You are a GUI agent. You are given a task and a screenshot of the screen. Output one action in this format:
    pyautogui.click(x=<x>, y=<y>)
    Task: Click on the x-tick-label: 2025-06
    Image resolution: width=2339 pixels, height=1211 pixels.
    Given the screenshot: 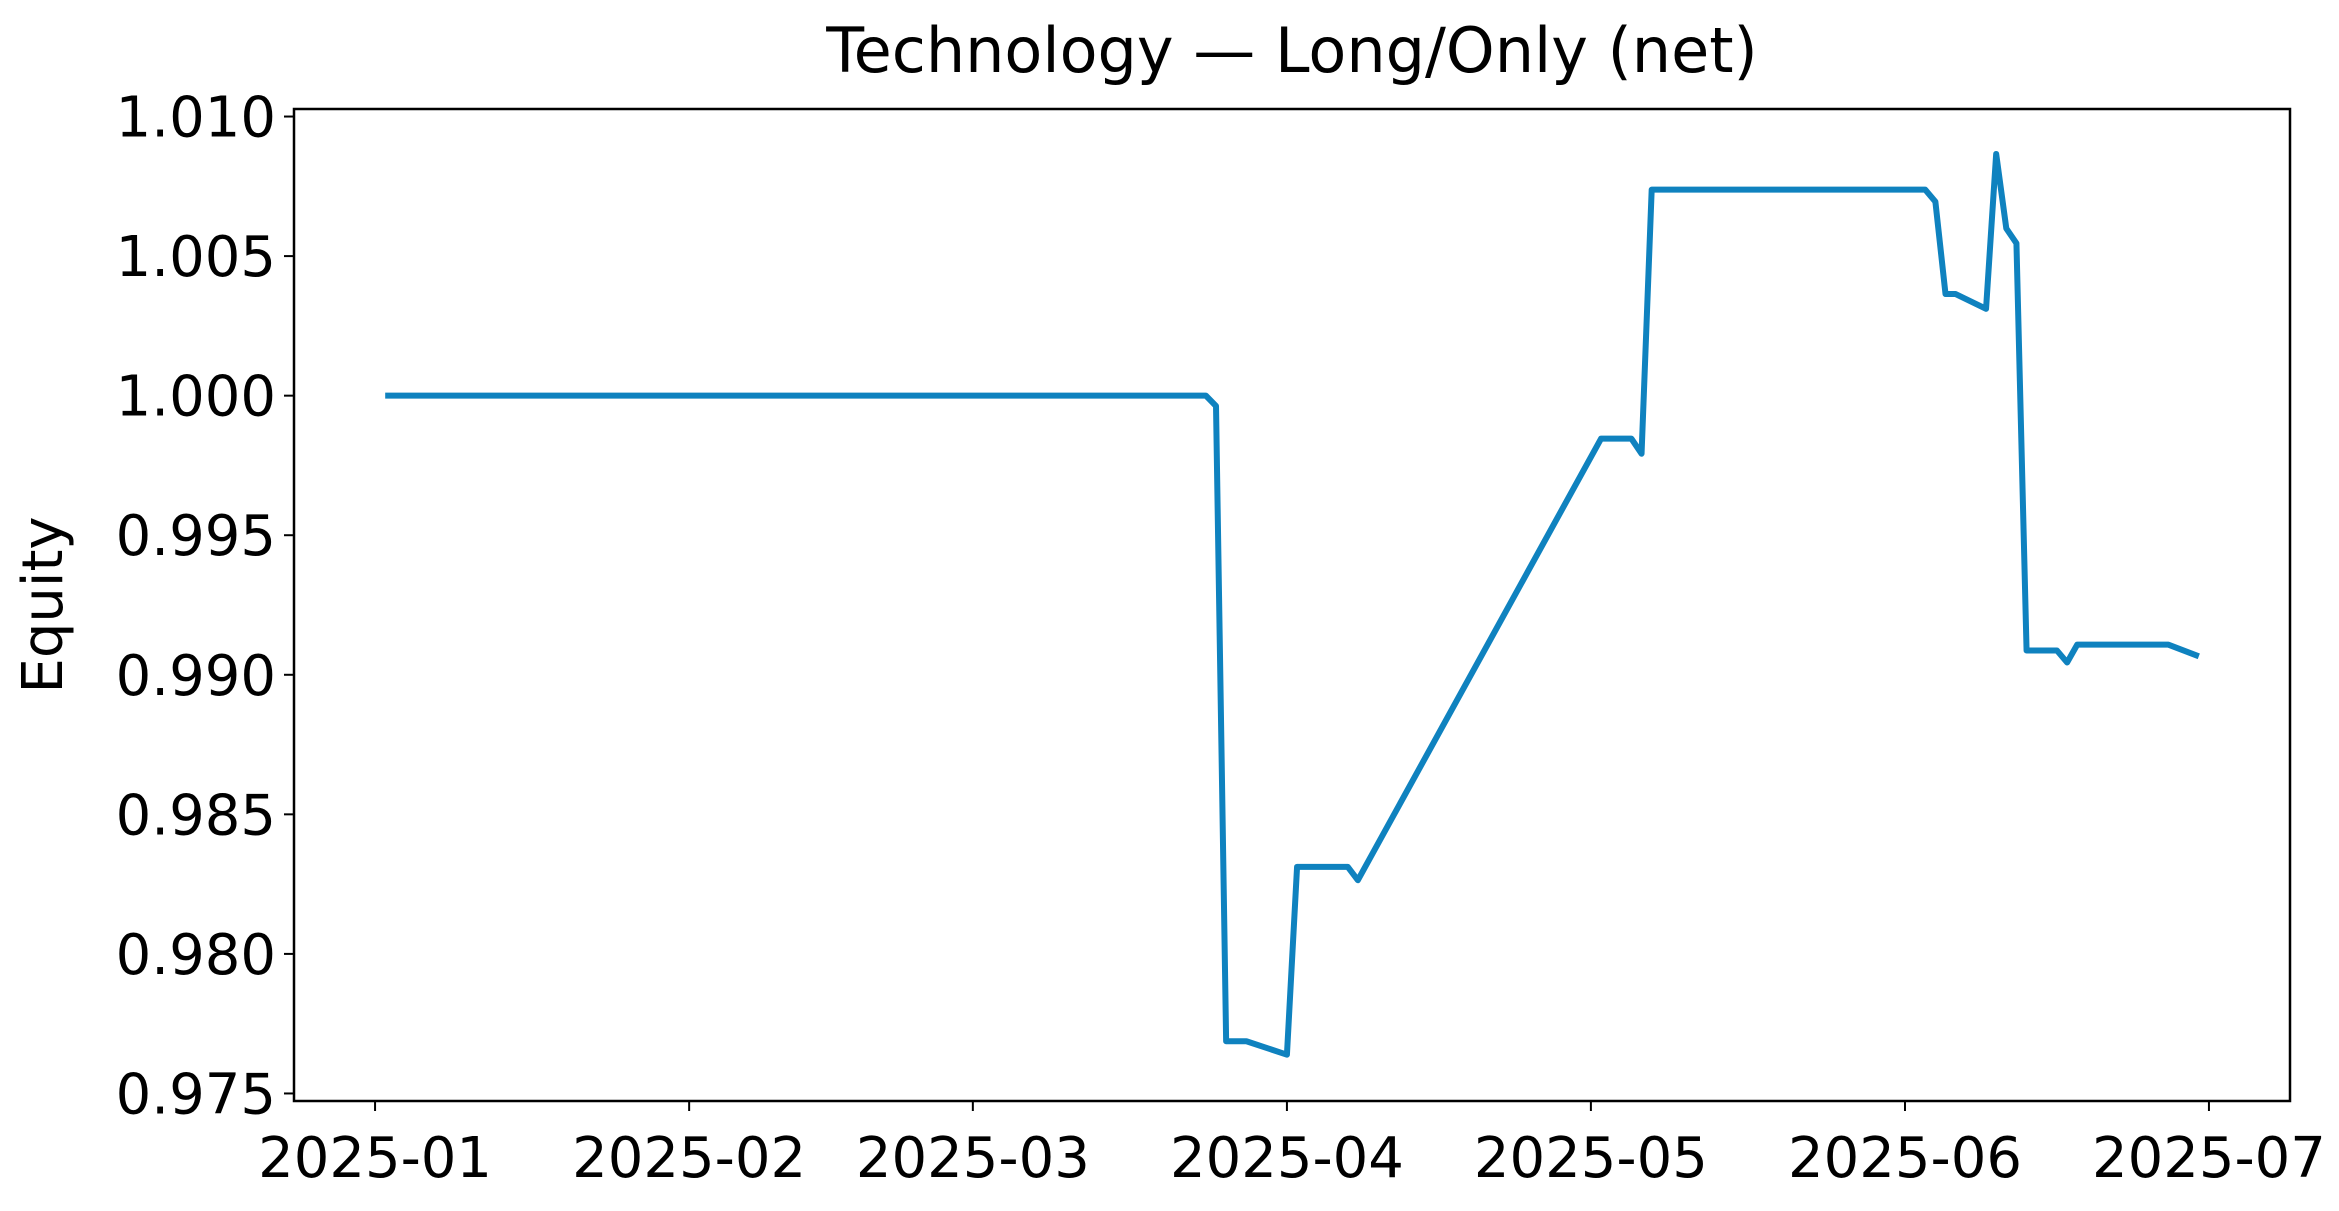 What is the action you would take?
    pyautogui.click(x=1905, y=1158)
    